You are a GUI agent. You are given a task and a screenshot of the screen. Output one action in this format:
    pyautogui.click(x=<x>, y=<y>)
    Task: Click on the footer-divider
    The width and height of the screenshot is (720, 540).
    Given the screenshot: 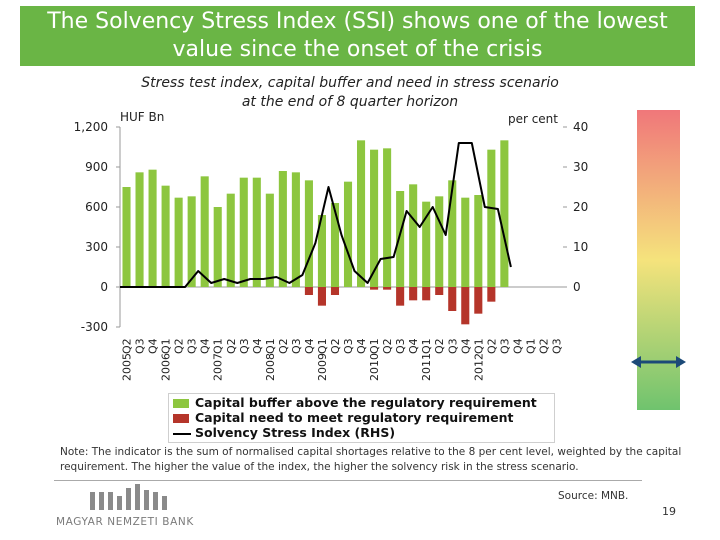 What is the action you would take?
    pyautogui.click(x=348, y=480)
    